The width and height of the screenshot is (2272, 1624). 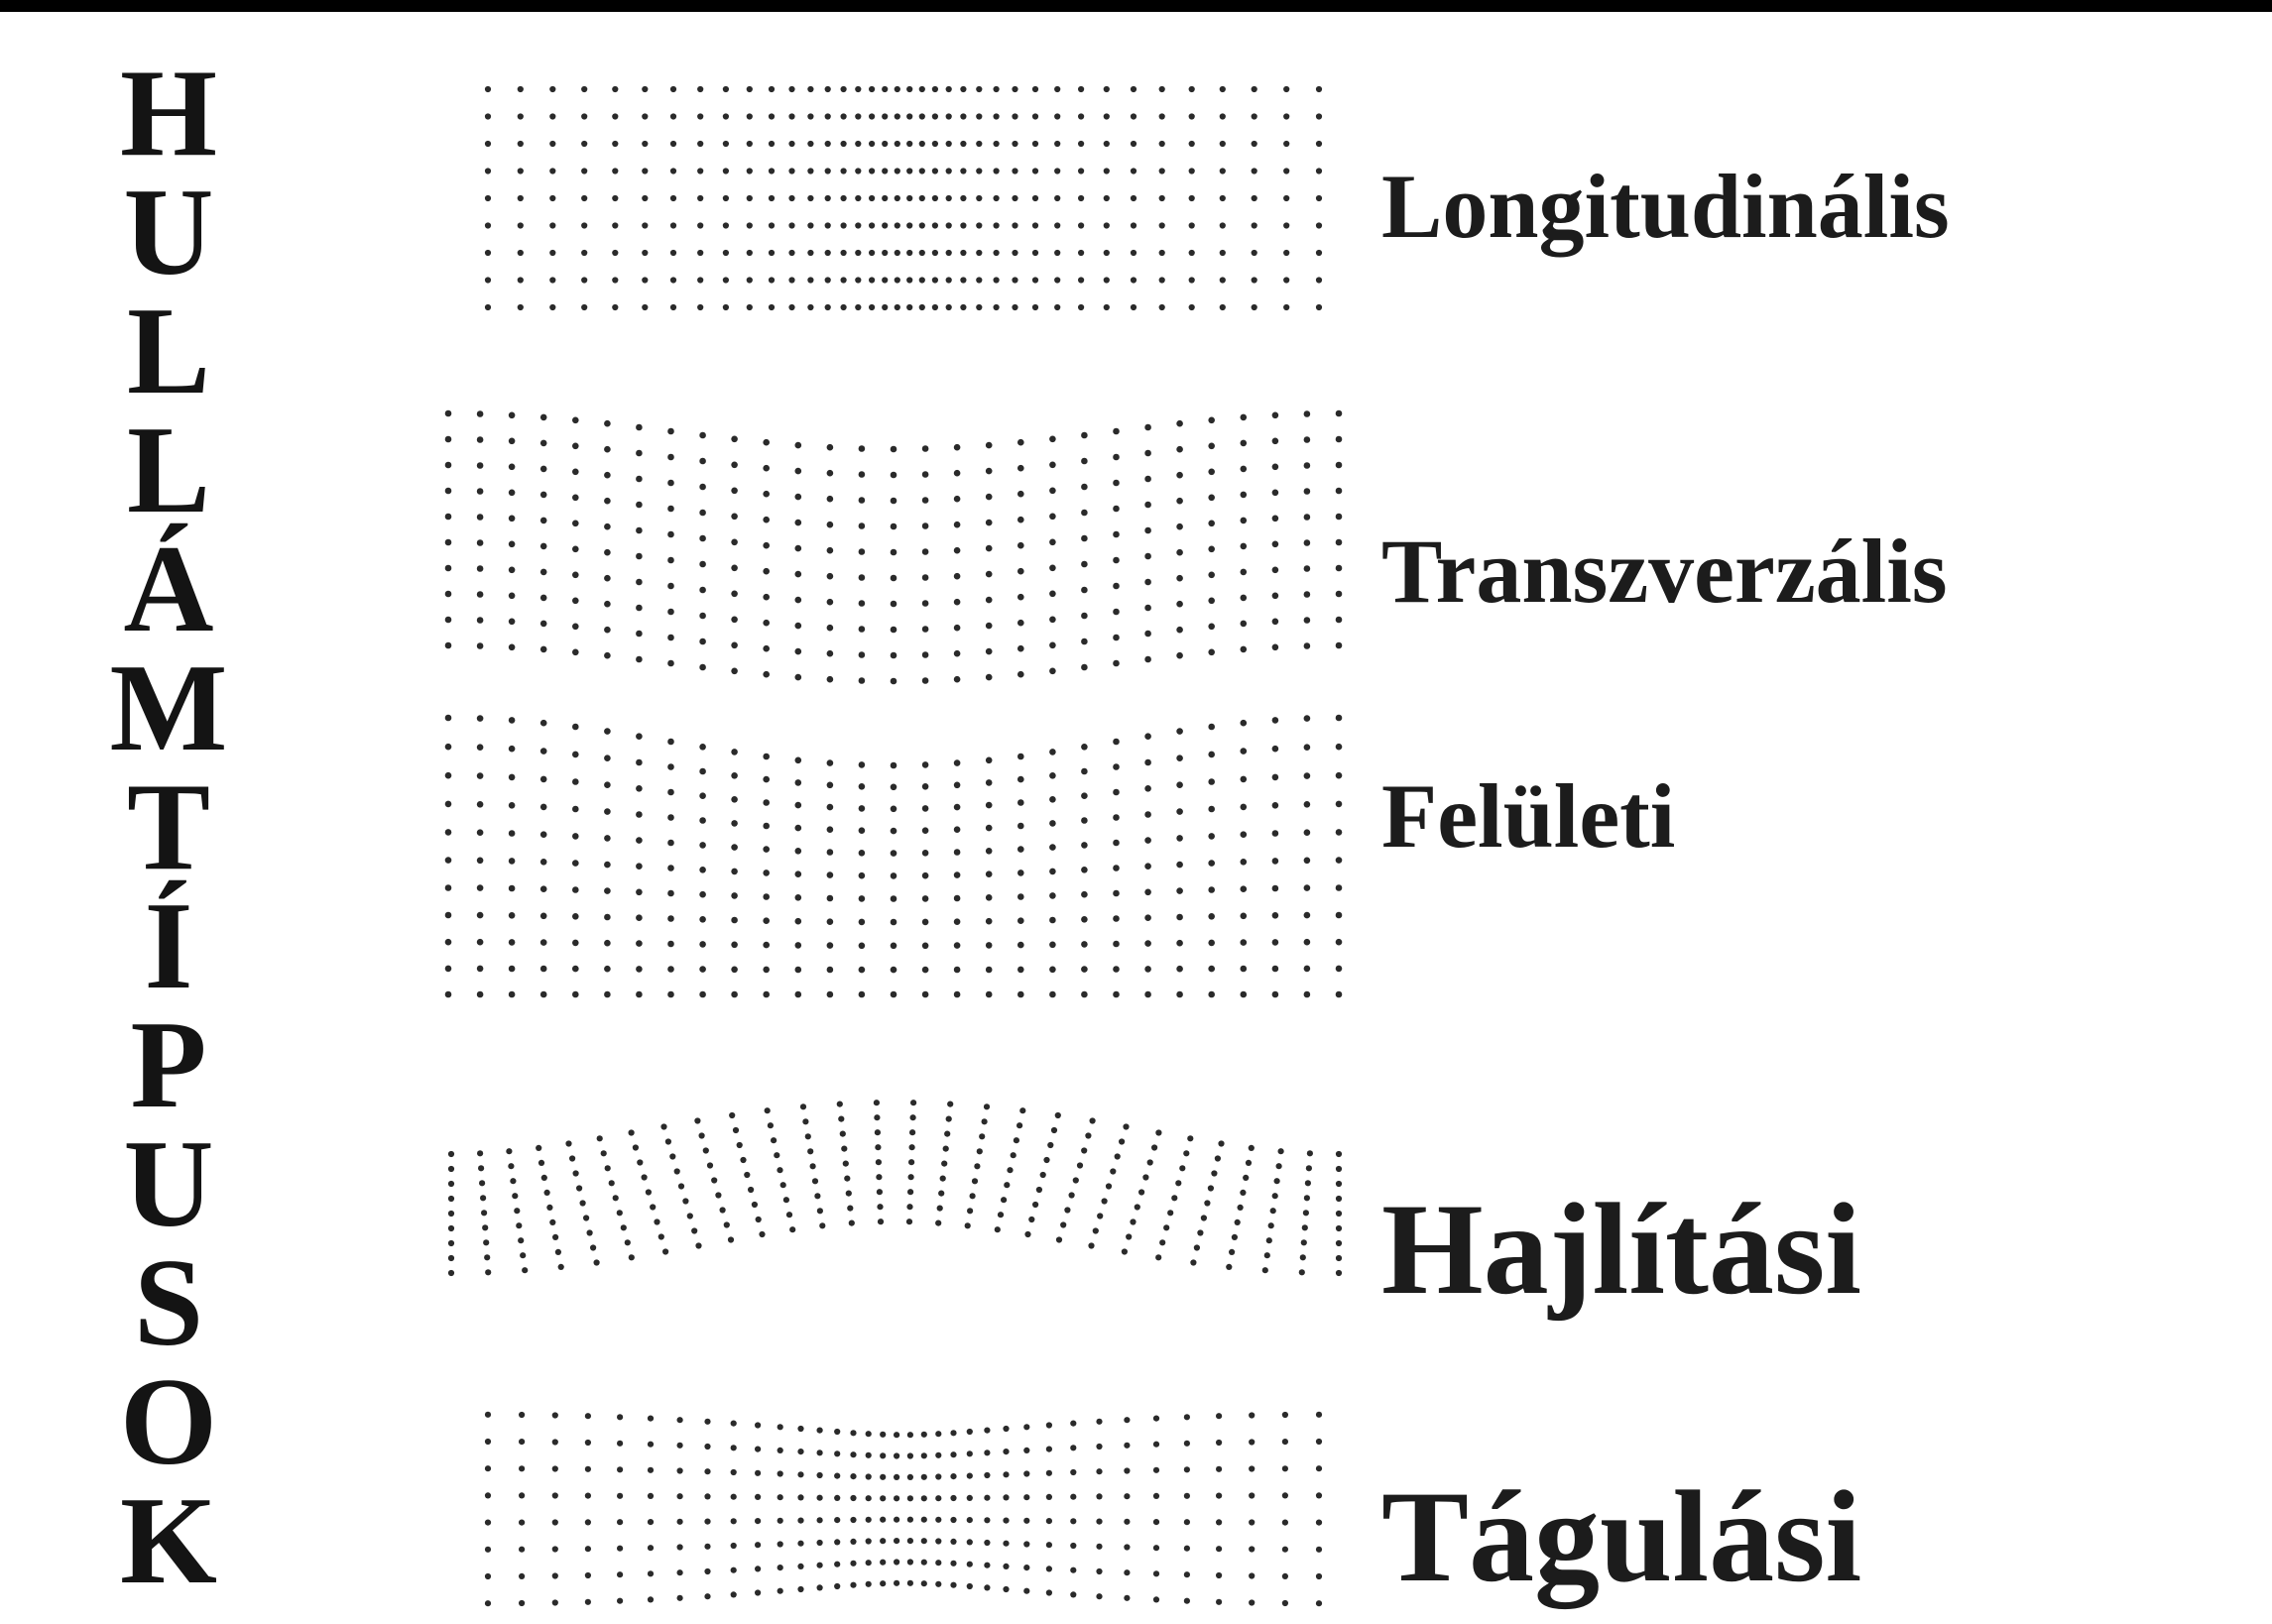 I want to click on title-letter: U, so click(x=168, y=1184).